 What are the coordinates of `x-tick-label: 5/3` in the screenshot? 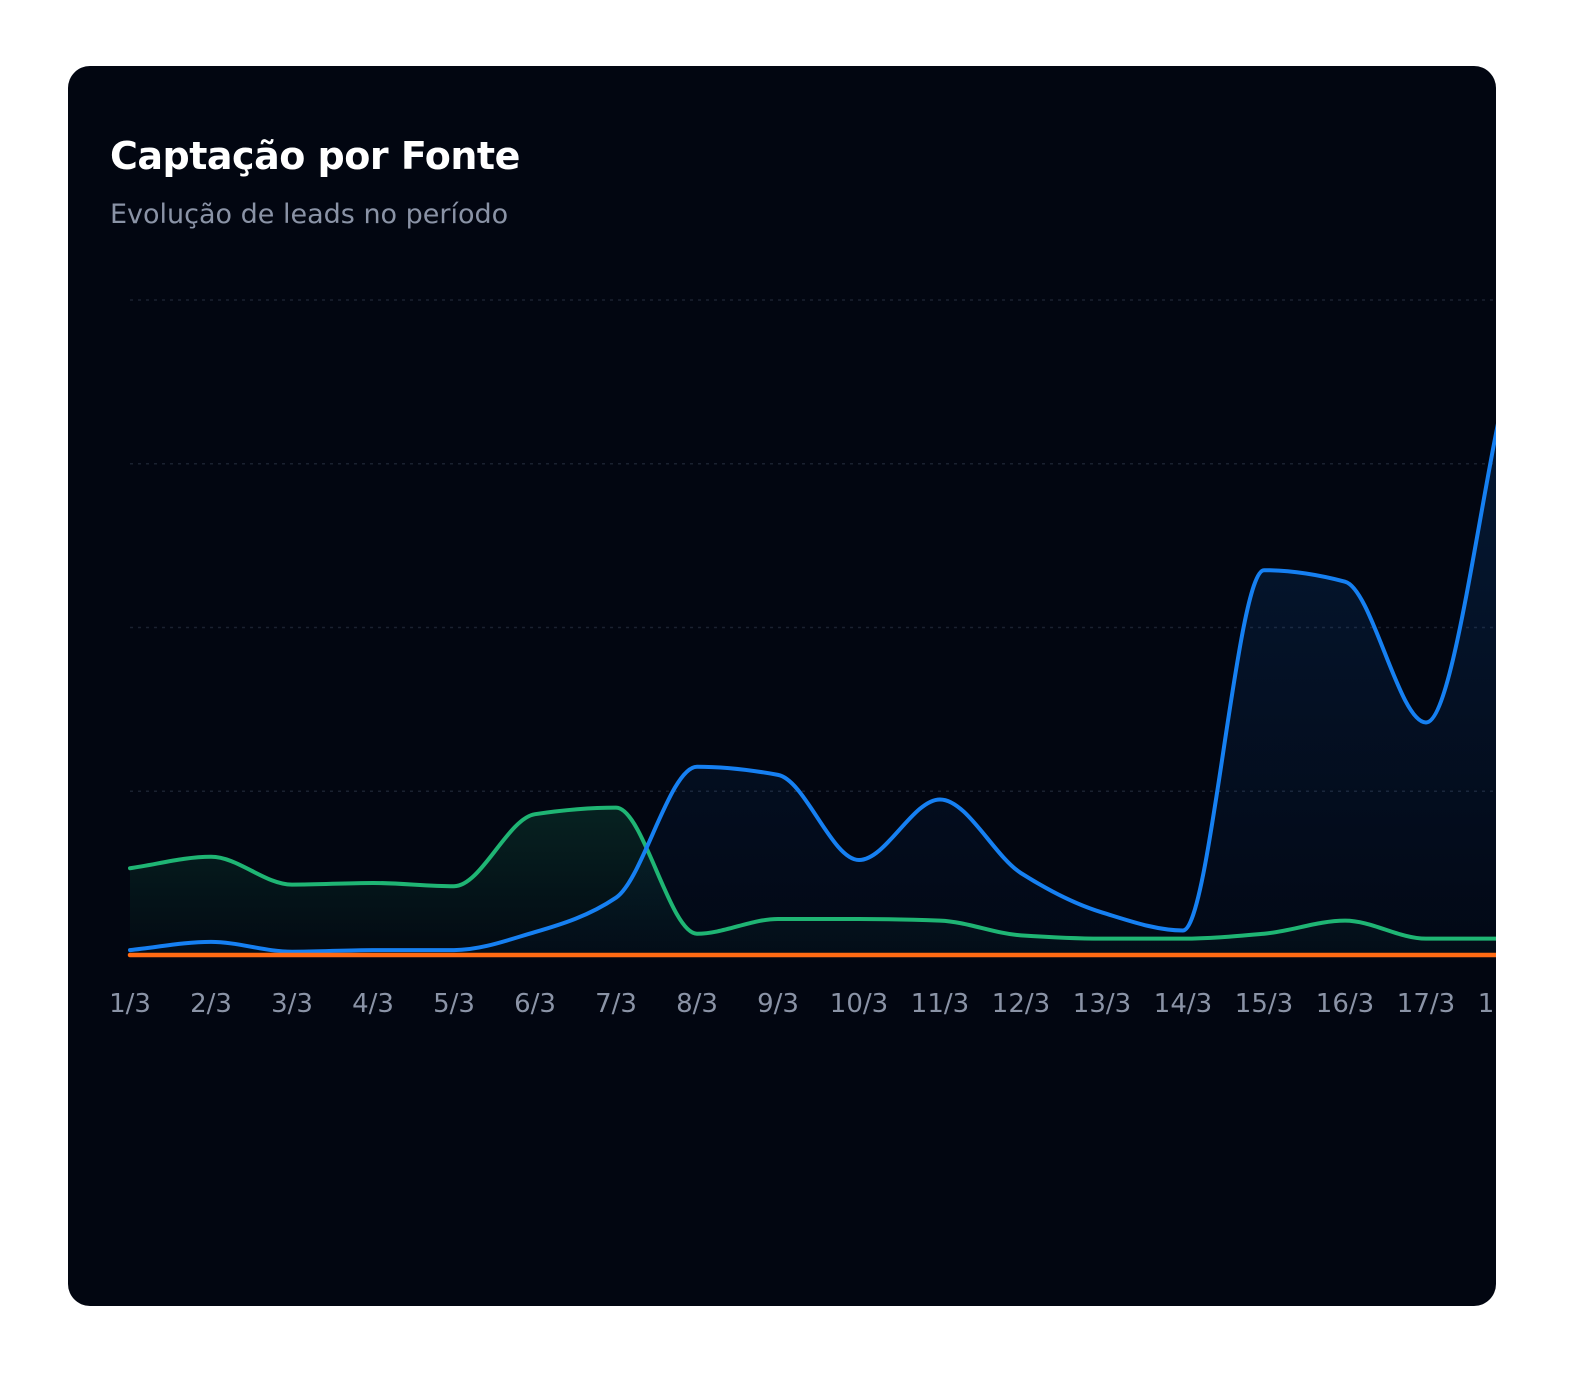 It's located at (454, 1004).